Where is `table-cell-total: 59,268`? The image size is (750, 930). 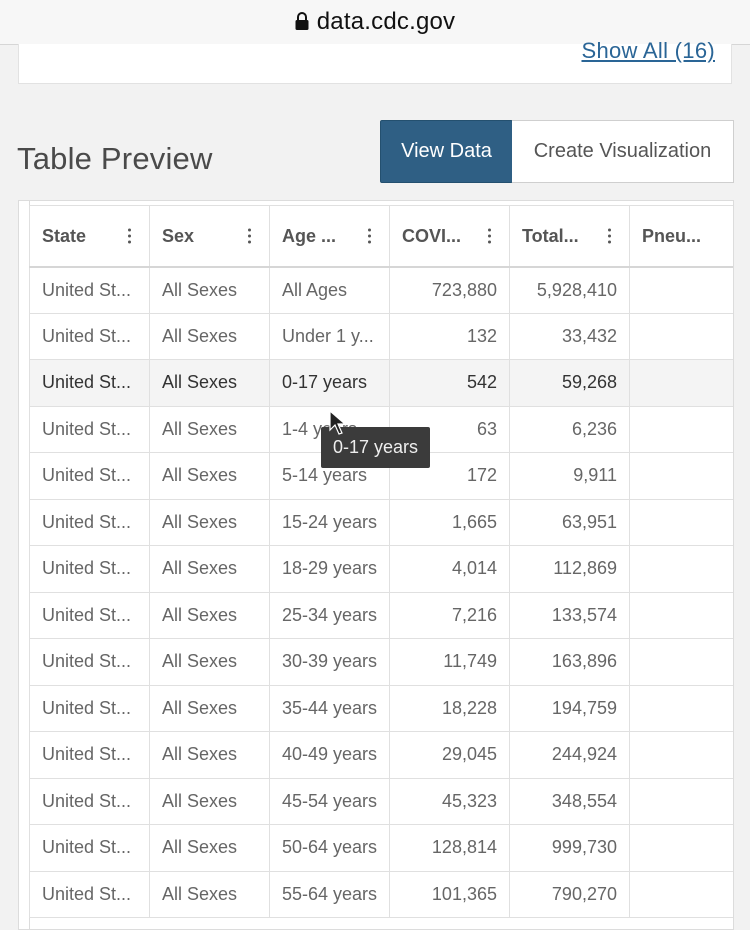 table-cell-total: 59,268 is located at coordinates (569, 383).